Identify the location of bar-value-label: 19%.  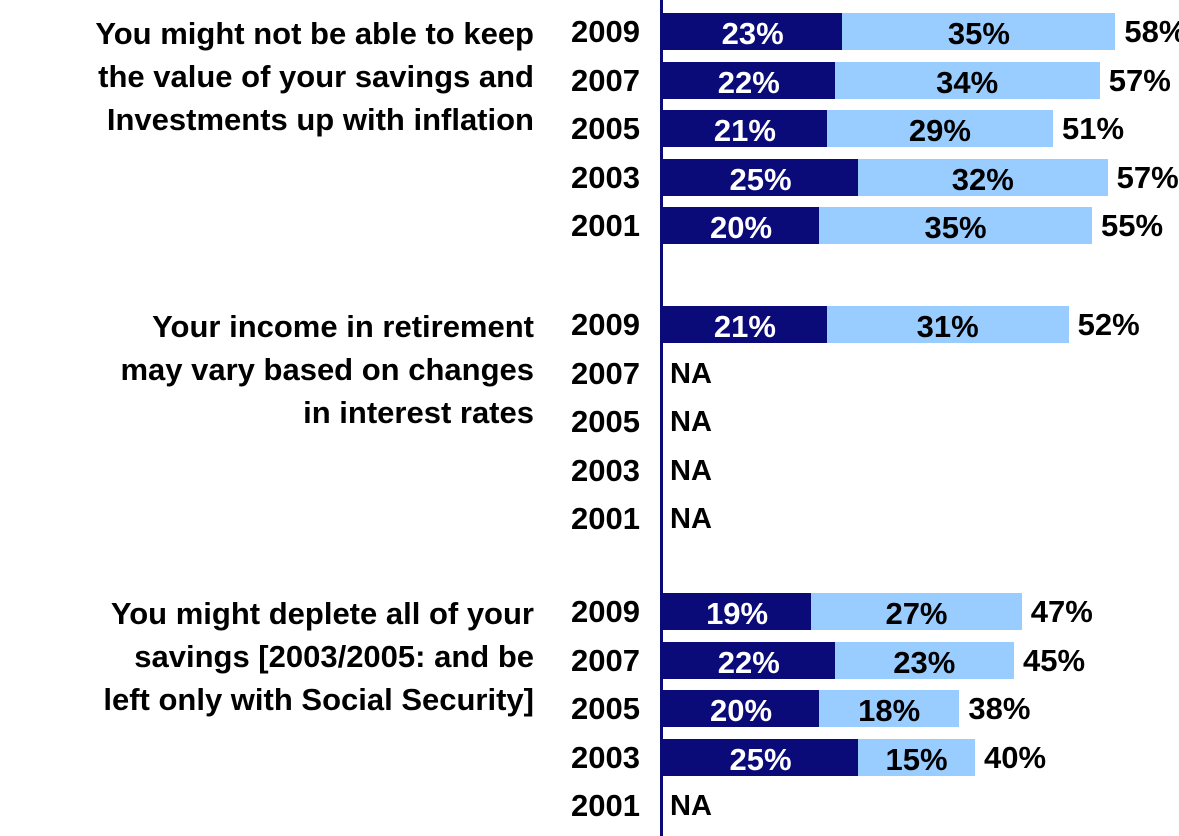
(737, 613).